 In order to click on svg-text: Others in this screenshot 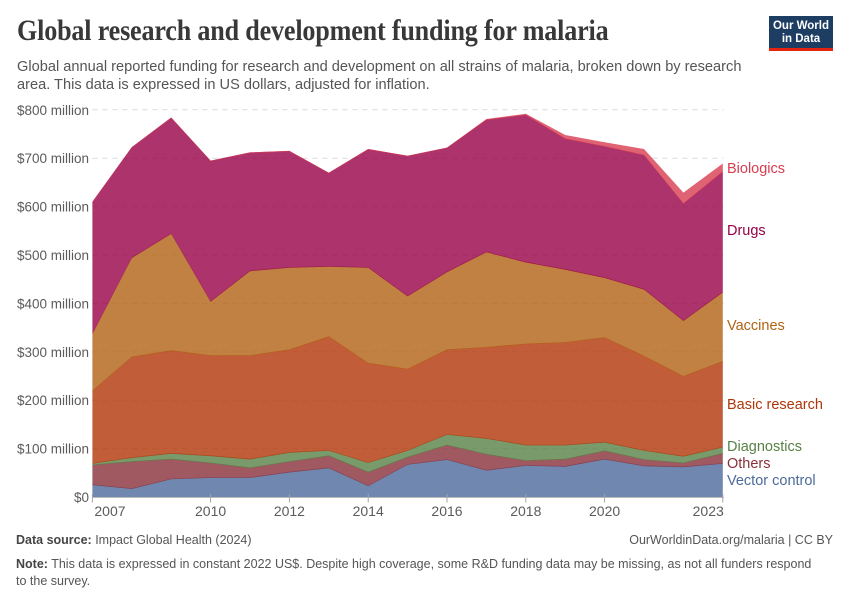, I will do `click(749, 464)`.